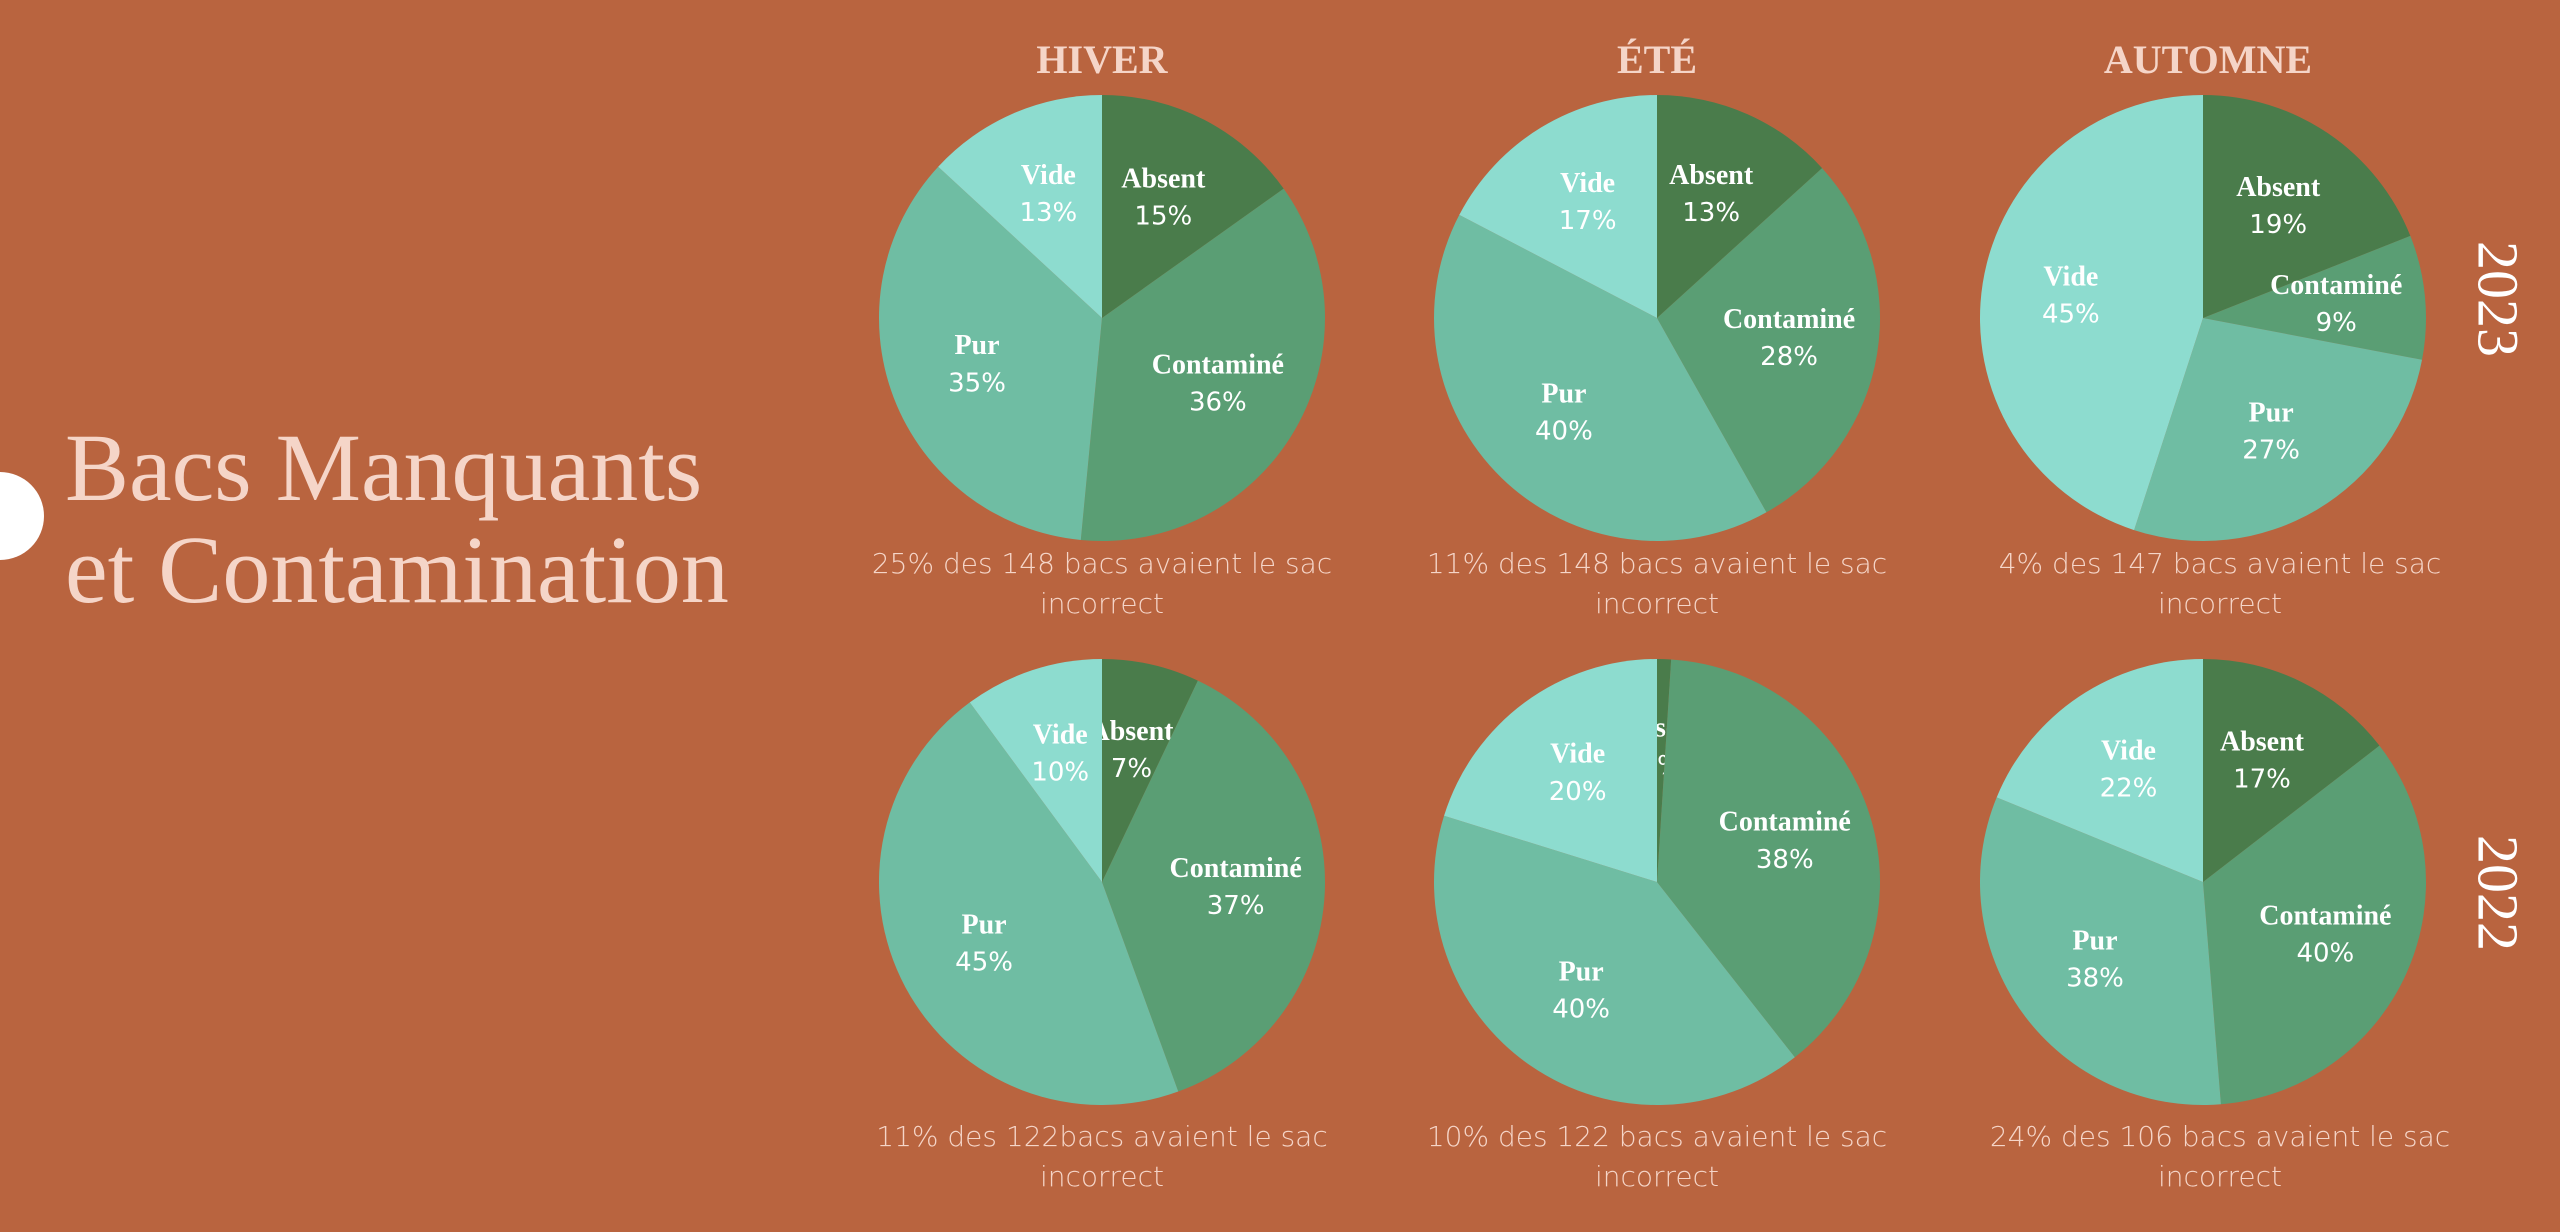 The width and height of the screenshot is (2560, 1232). I want to click on slice-value: 15%, so click(1163, 217).